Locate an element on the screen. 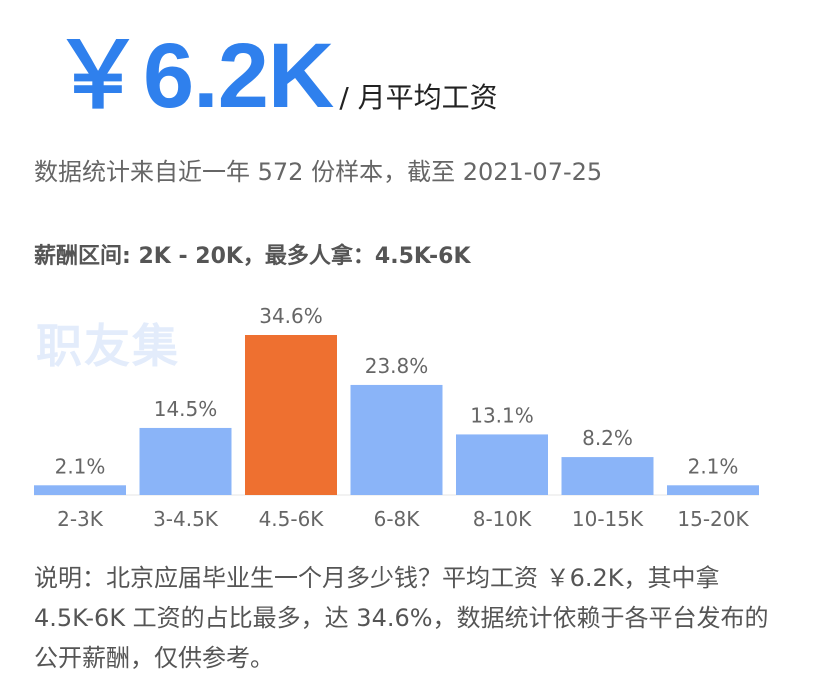 The width and height of the screenshot is (824, 688). headline: ￥6.2K / 月平均工资 is located at coordinates (275, 76).